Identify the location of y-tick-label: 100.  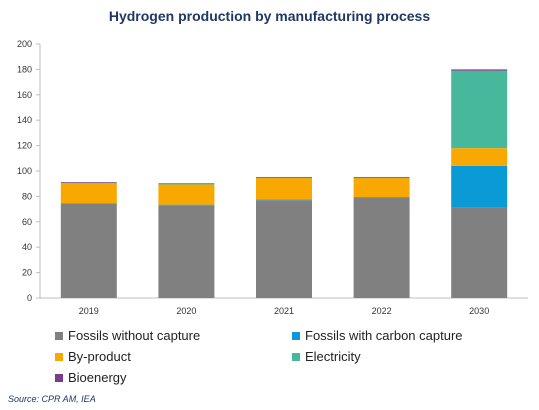
(24, 171).